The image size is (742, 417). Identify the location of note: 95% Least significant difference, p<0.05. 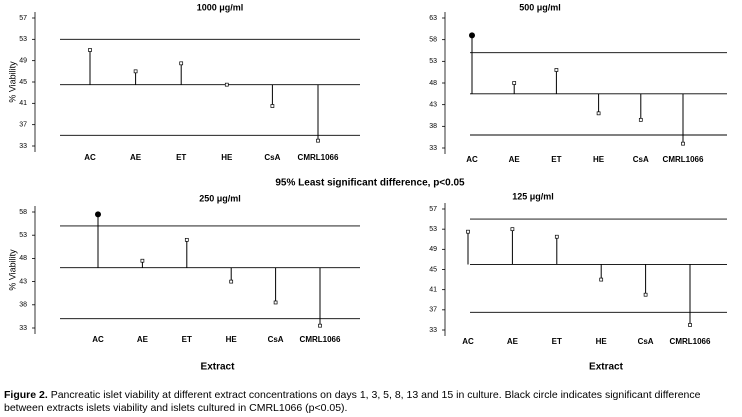
(370, 183).